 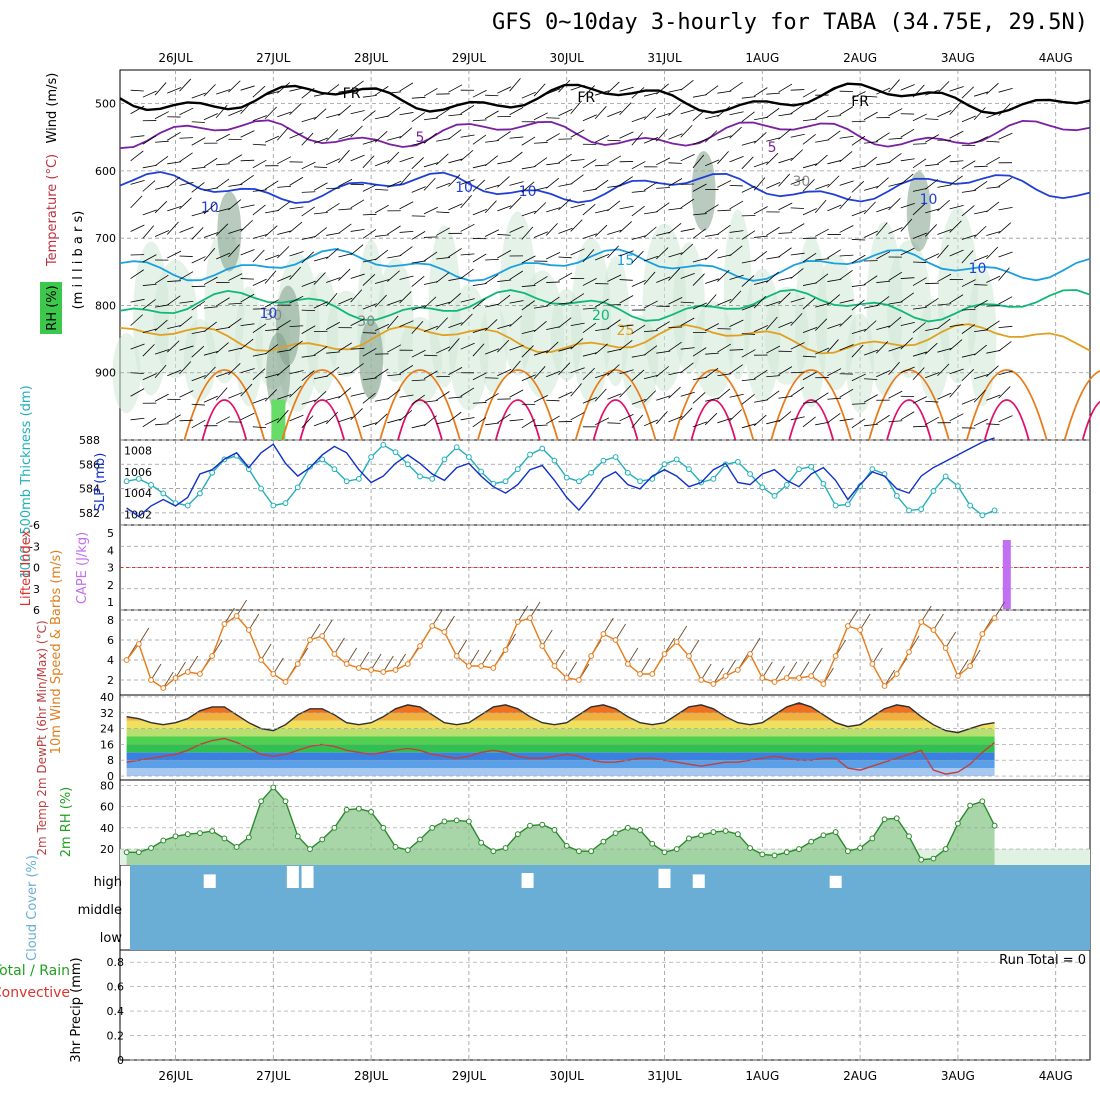 What do you see at coordinates (108, 882) in the screenshot?
I see `y-tick-cloud: high` at bounding box center [108, 882].